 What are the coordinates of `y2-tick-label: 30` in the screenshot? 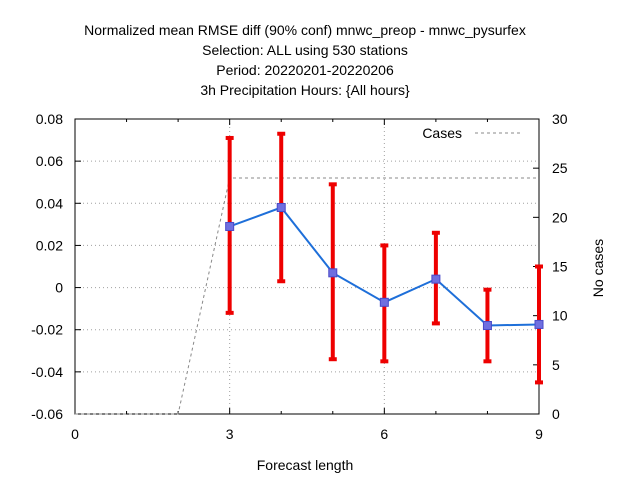 It's located at (560, 119).